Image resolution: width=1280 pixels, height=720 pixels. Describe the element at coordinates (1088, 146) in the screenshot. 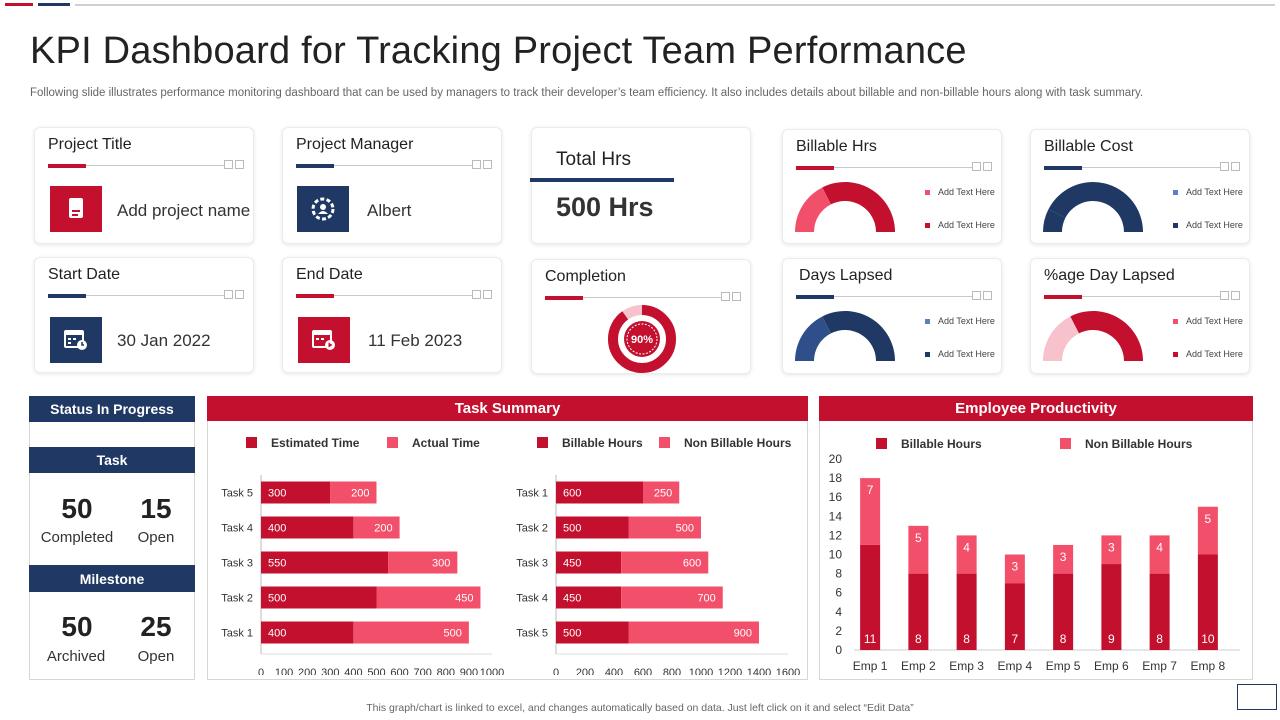

I see `card-label: Billable Cost` at that location.